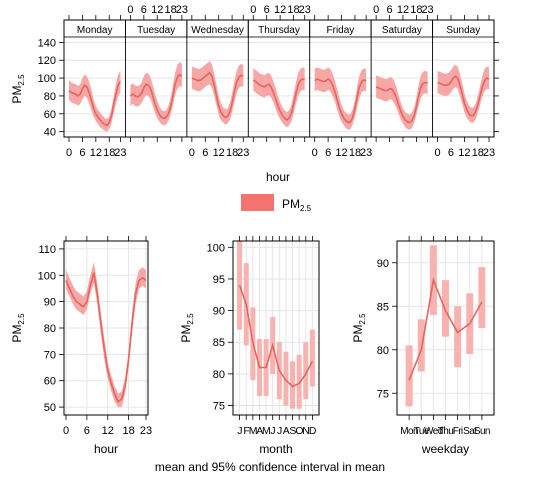  I want to click on strip-label-saturday: Saturday, so click(402, 30).